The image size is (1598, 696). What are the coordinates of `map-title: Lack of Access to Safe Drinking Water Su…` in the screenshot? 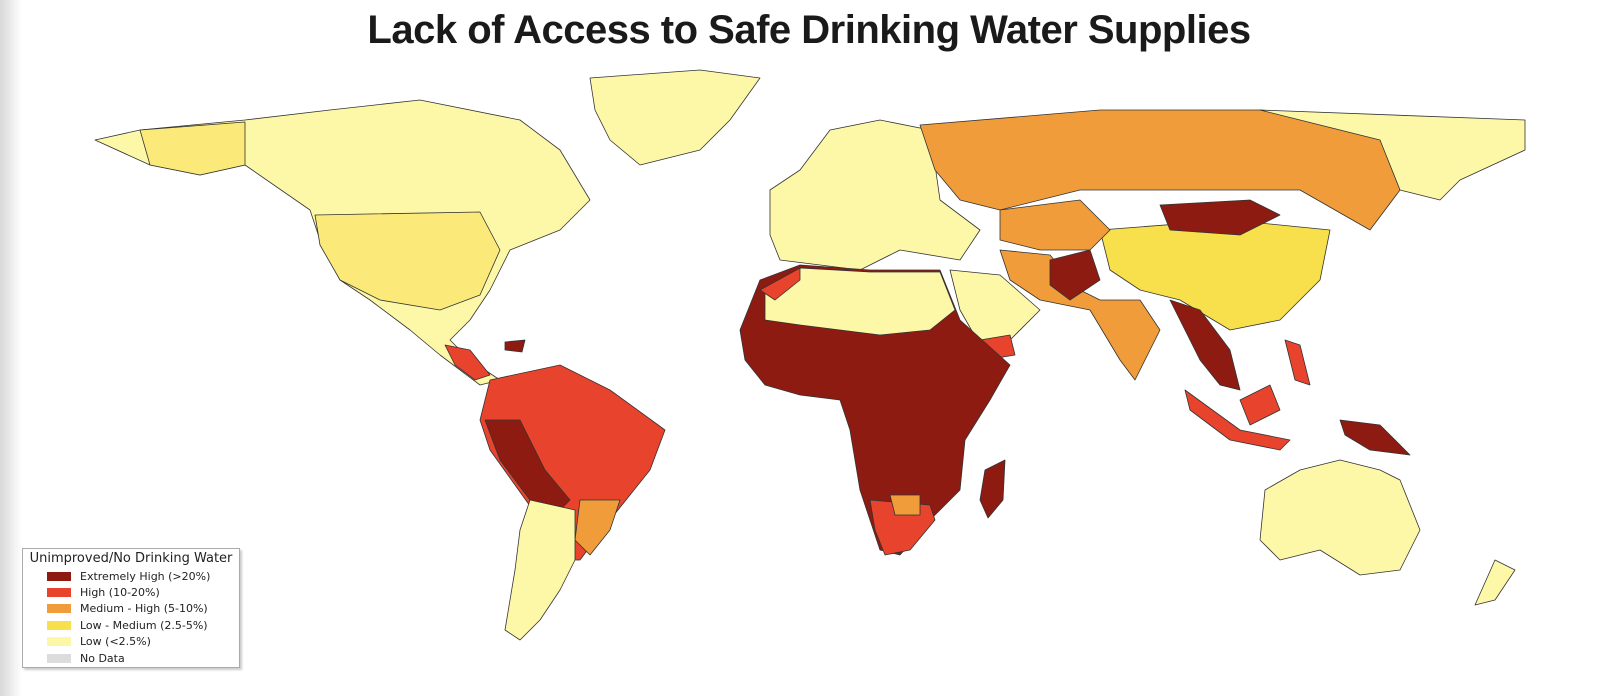 It's located at (809, 30).